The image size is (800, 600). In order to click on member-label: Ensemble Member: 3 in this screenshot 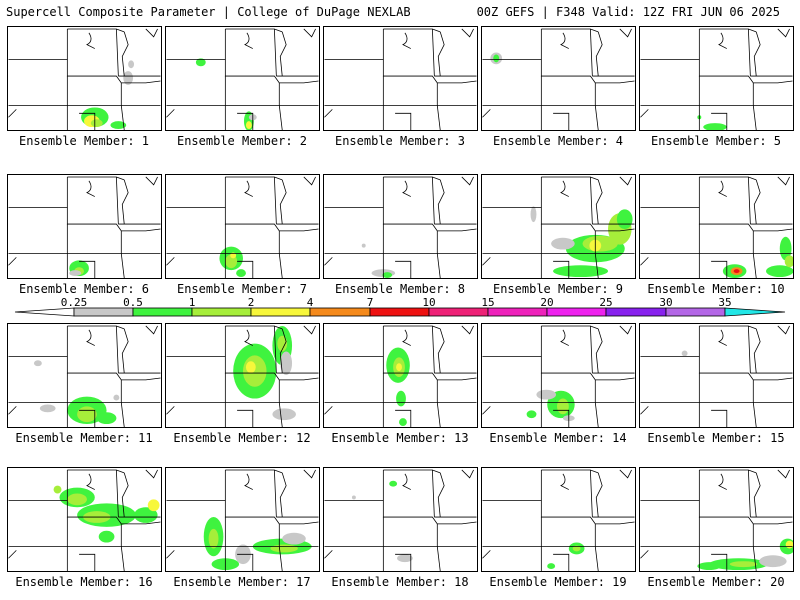, I will do `click(400, 141)`.